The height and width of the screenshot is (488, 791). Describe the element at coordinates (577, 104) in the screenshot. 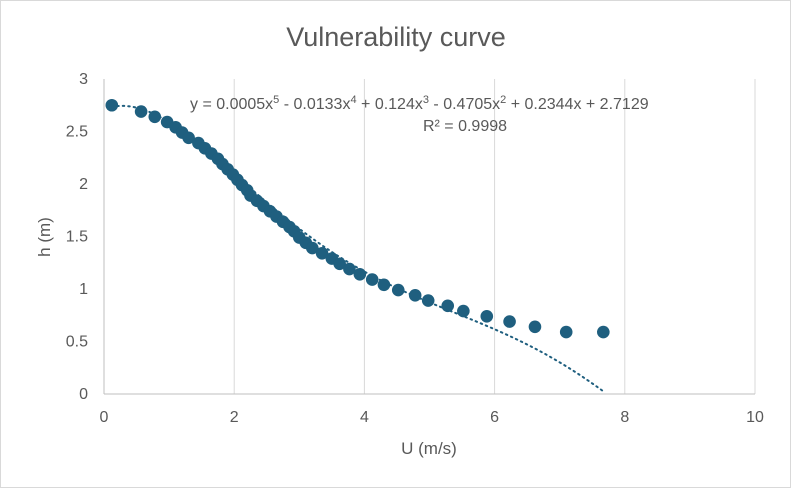

I see `eq-part-5: + 0.2344x + 2.7129` at that location.